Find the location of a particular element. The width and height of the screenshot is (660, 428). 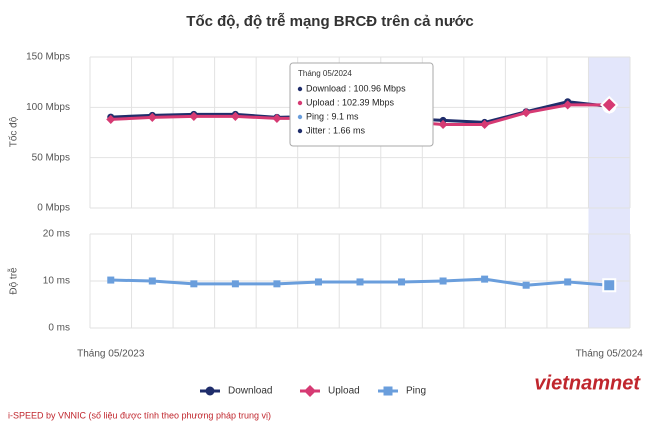

x-tick-label: Tháng 05/2023 is located at coordinates (111, 354).